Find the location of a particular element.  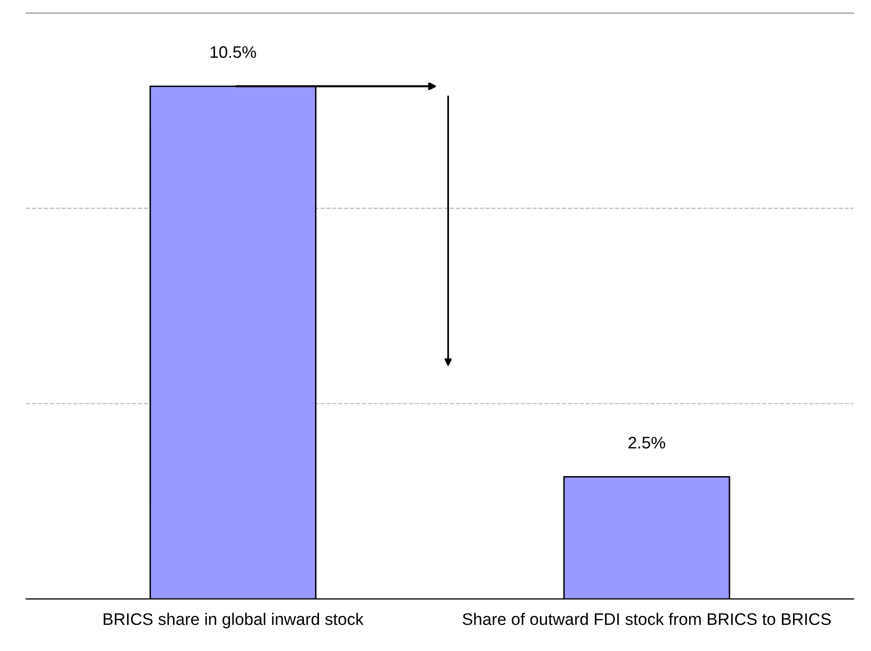

data-label: 2.5% is located at coordinates (647, 442).